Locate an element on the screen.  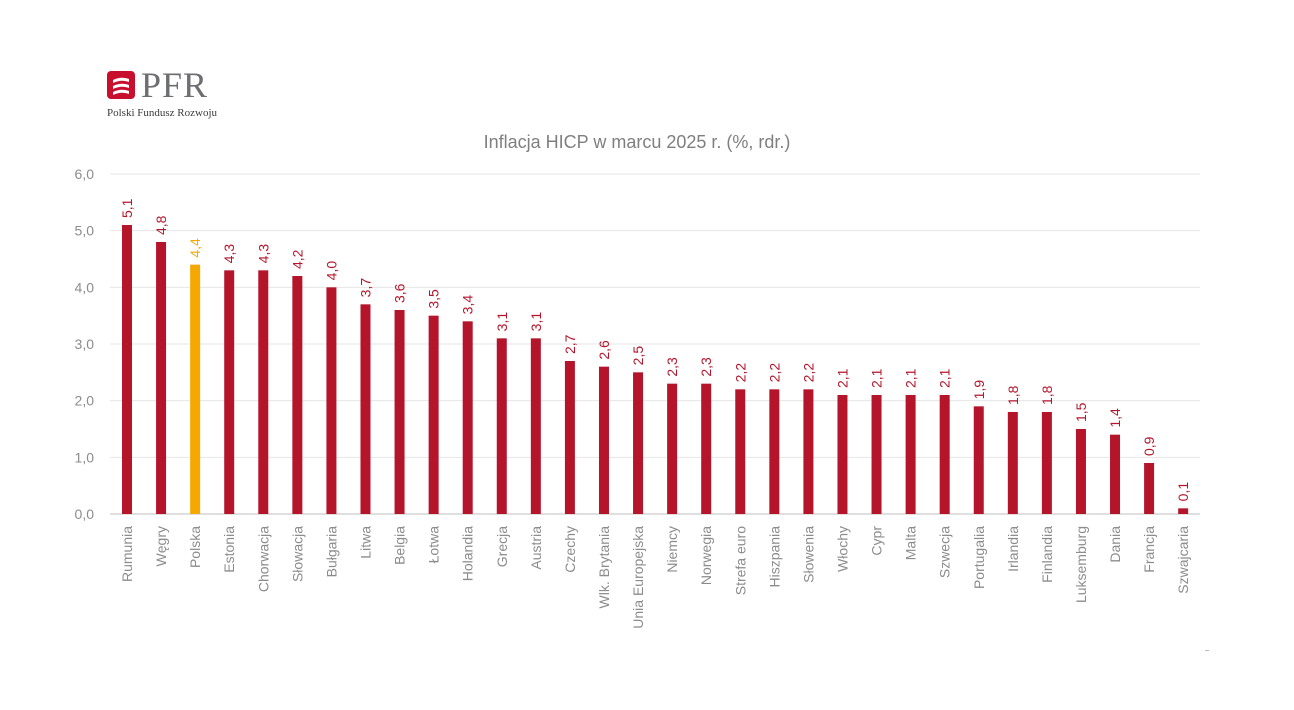
x-tick-label: Litwa is located at coordinates (365, 542).